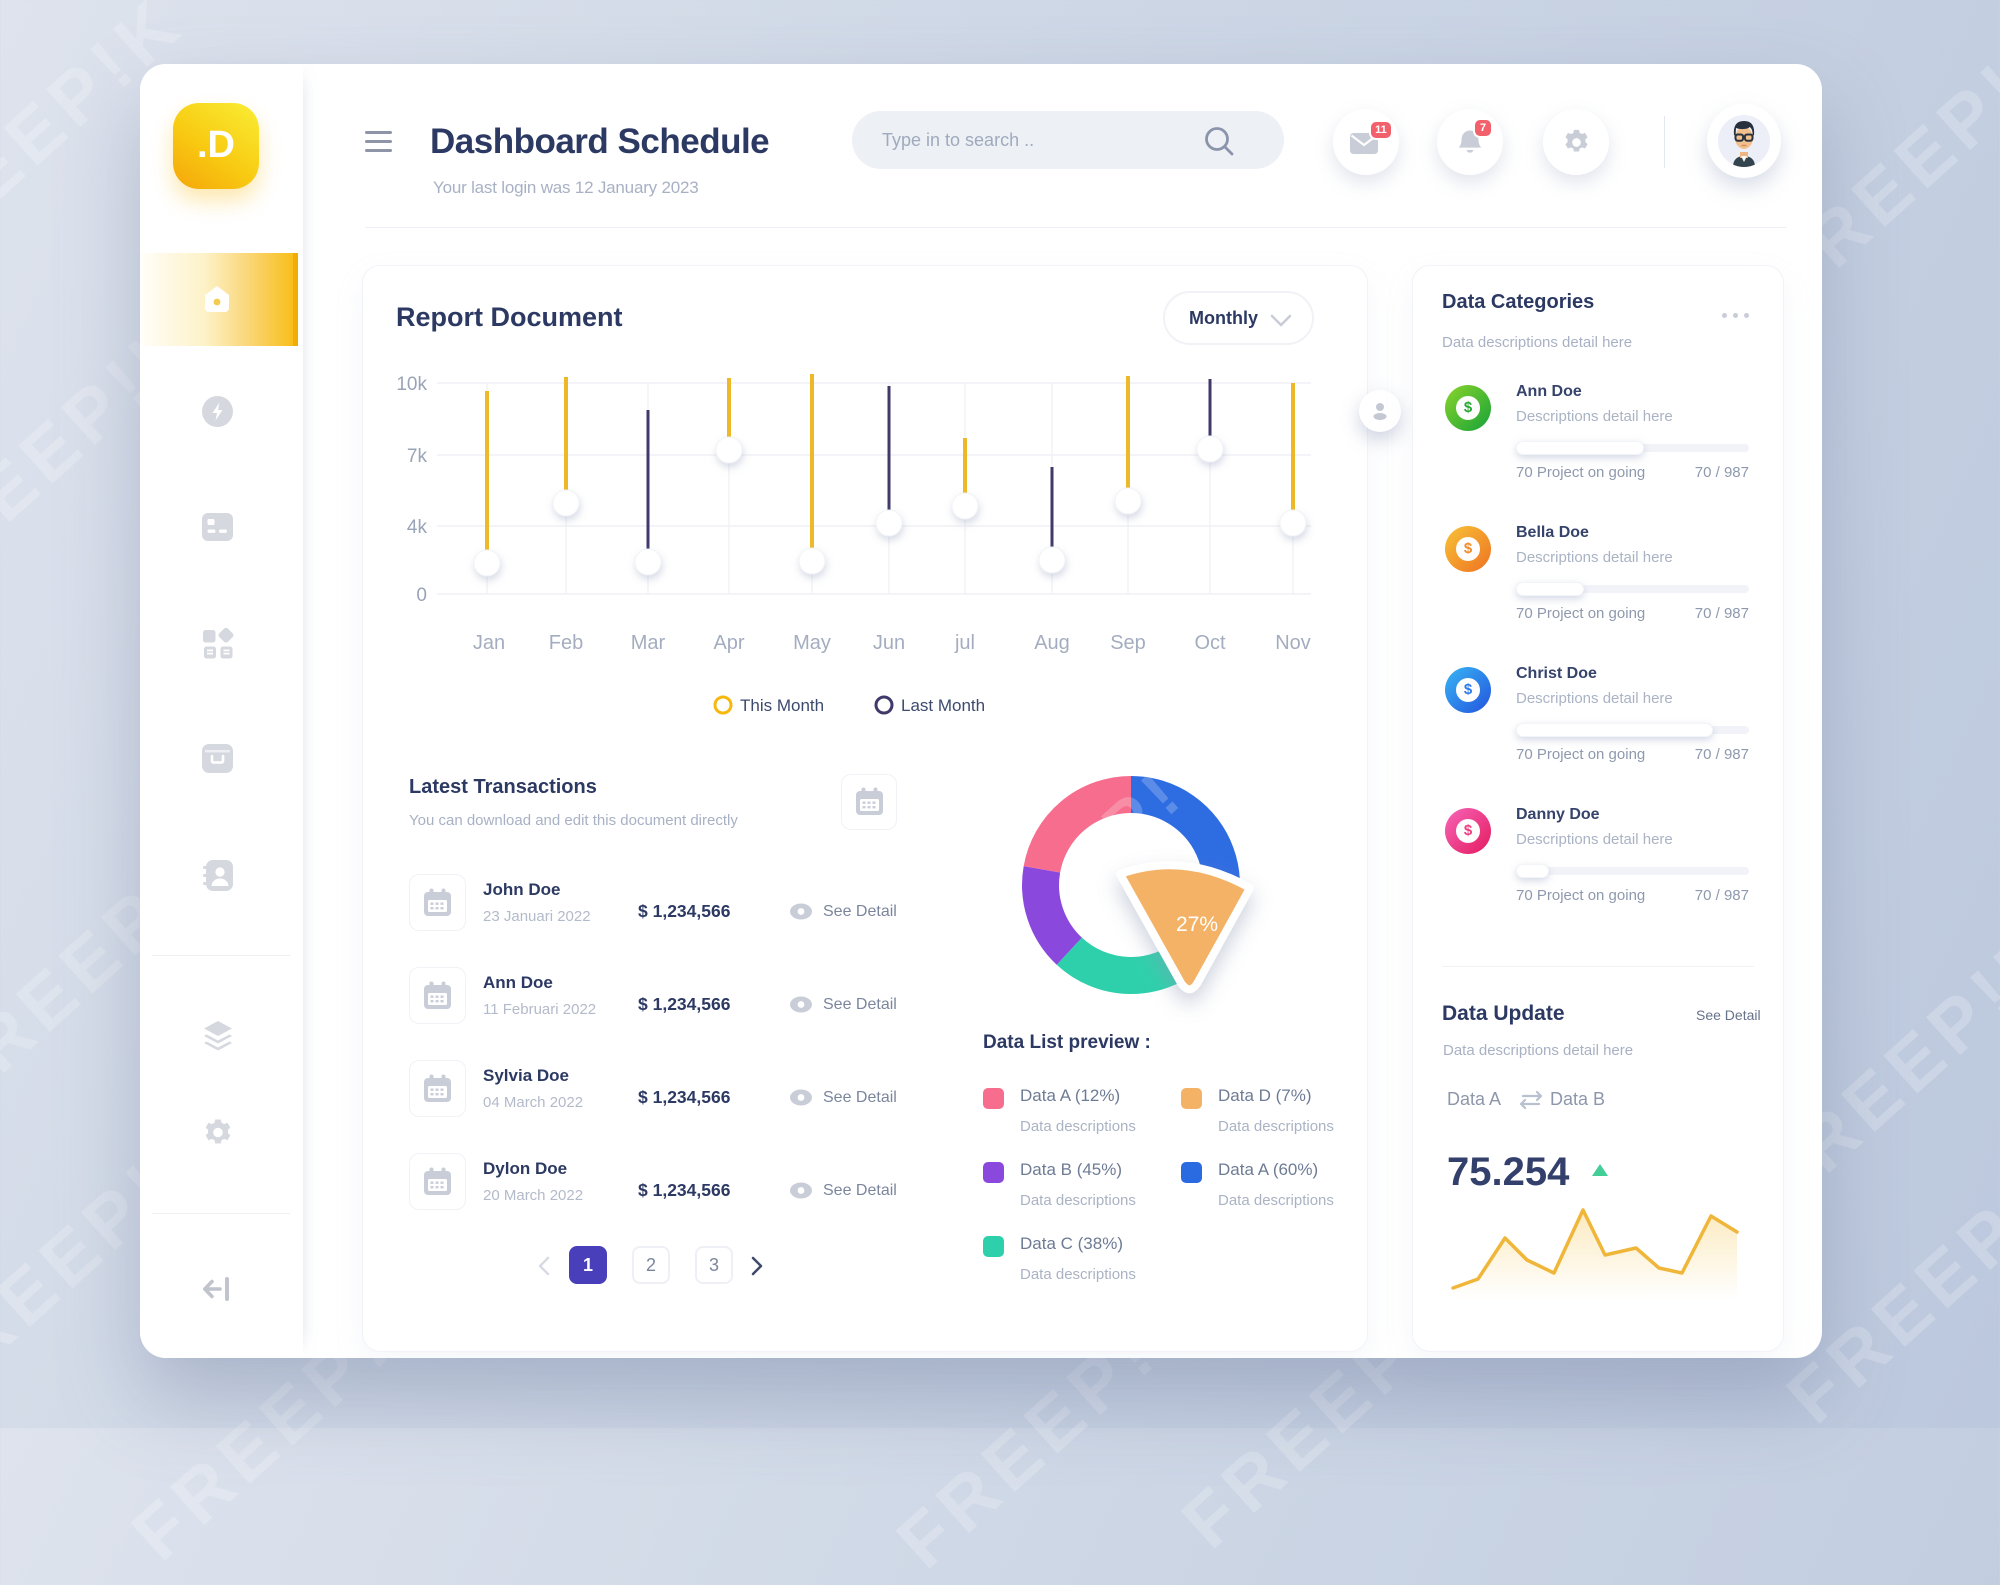 This screenshot has width=2000, height=1585. Describe the element at coordinates (648, 643) in the screenshot. I see `svg-text: Mar` at that location.